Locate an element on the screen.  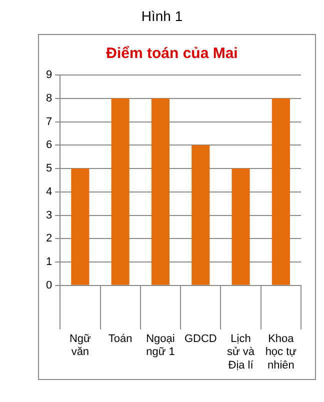
y-tick-label: 6 is located at coordinates (49, 145).